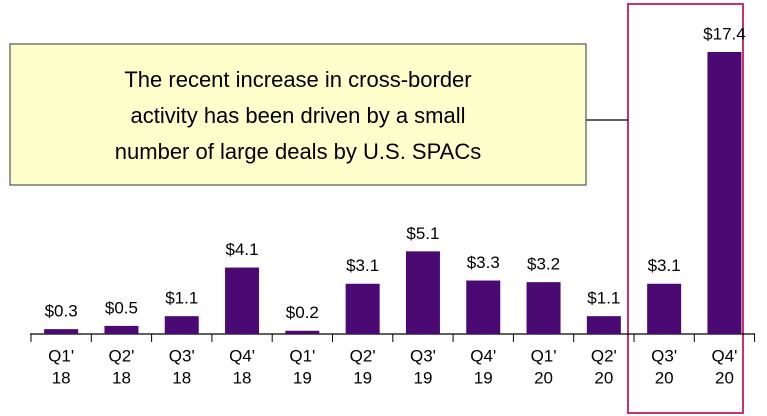  What do you see at coordinates (483, 262) in the screenshot?
I see `value-label: $3.3` at bounding box center [483, 262].